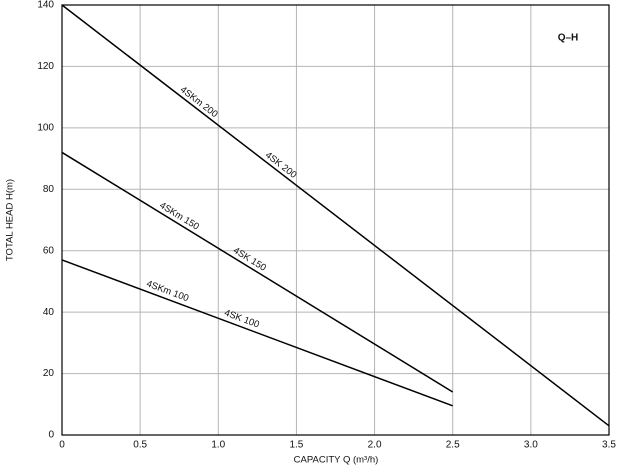 The image size is (621, 470). What do you see at coordinates (45, 5) in the screenshot?
I see `y-tick-label: 140` at bounding box center [45, 5].